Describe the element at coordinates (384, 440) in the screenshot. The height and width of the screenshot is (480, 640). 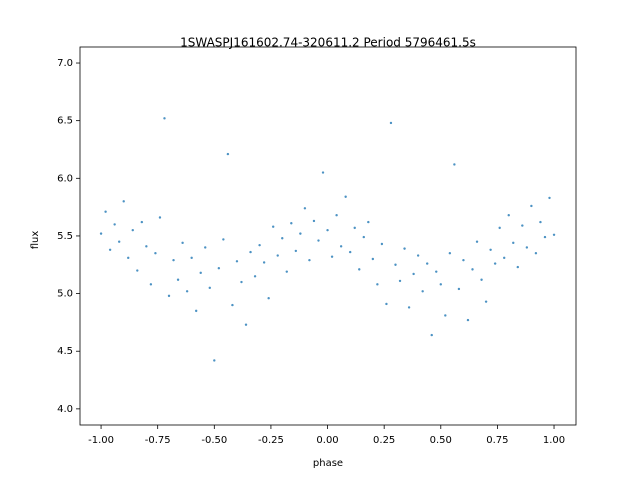
I see `x-tick-label: 0.25` at that location.